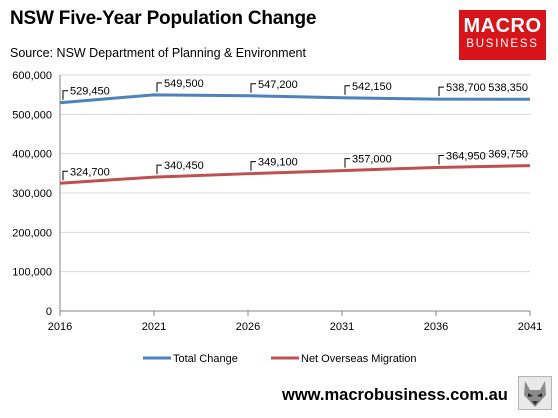  I want to click on legend-label: Total Change, so click(205, 359).